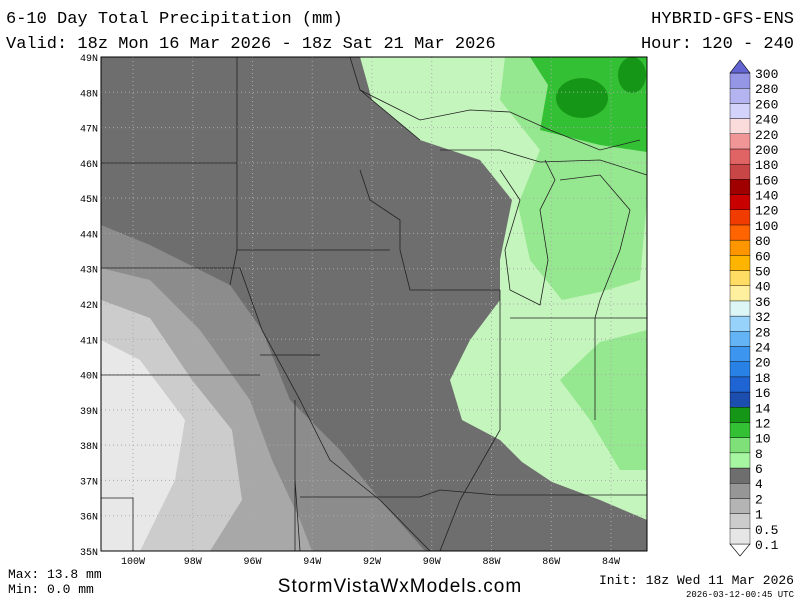 The image size is (800, 600). Describe the element at coordinates (432, 562) in the screenshot. I see `lon-label: 90W` at that location.